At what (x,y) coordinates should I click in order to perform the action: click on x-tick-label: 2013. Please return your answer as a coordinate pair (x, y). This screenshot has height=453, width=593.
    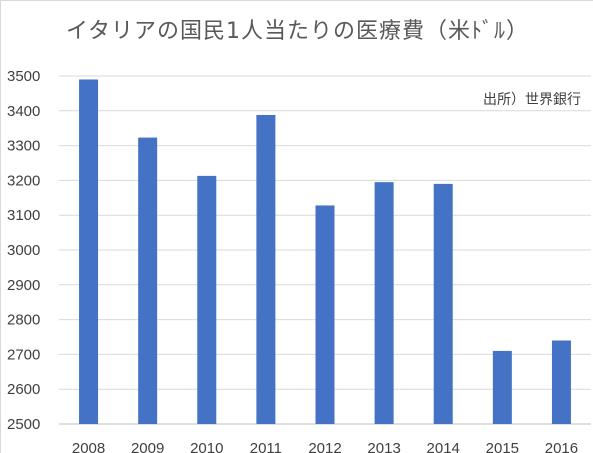
    Looking at the image, I should click on (383, 446).